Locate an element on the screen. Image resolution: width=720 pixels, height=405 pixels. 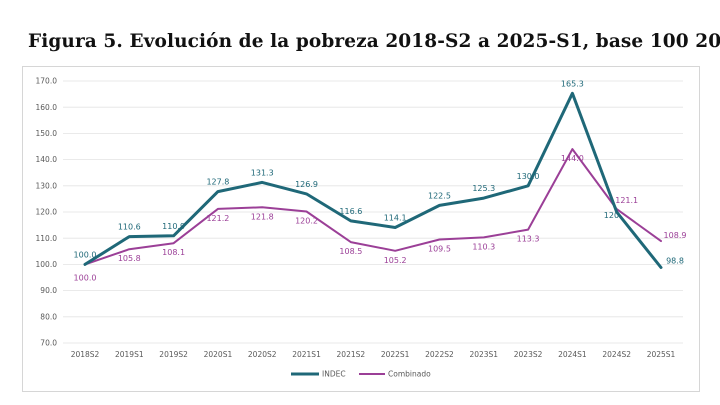
data-label-indec: 131.3 is located at coordinates (262, 172).